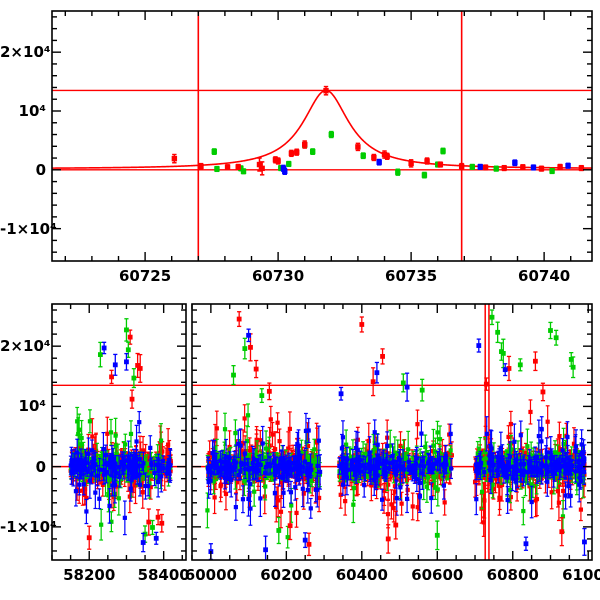 This screenshot has height=600, width=600. I want to click on ytick-label: -1×10⁴, so click(28, 526).